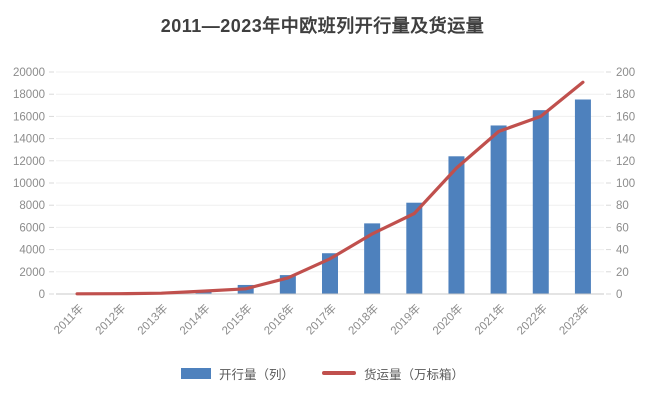 This screenshot has height=400, width=645. What do you see at coordinates (330, 273) in the screenshot?
I see `bar-2017年` at bounding box center [330, 273].